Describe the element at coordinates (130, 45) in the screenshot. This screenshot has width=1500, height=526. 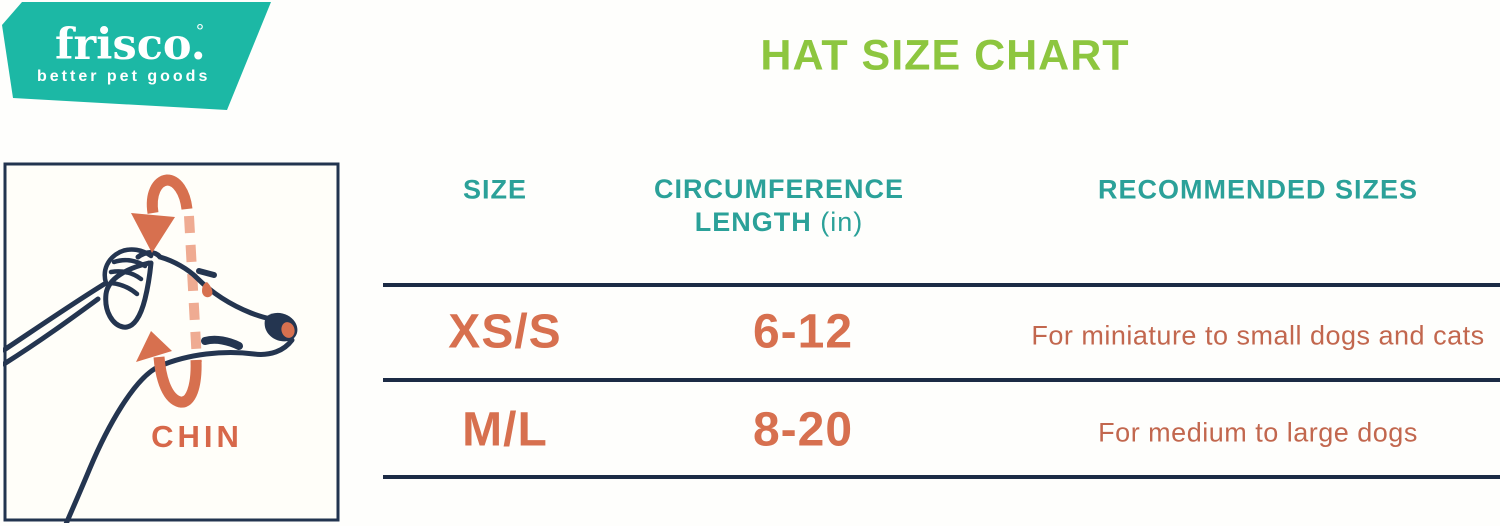
I see `logo-brand-text: frisco.` at that location.